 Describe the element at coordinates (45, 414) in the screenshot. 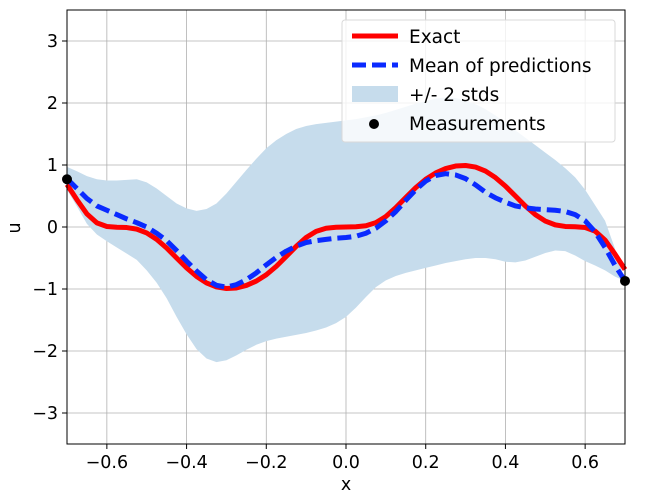

I see `y-tick-label: −3` at that location.